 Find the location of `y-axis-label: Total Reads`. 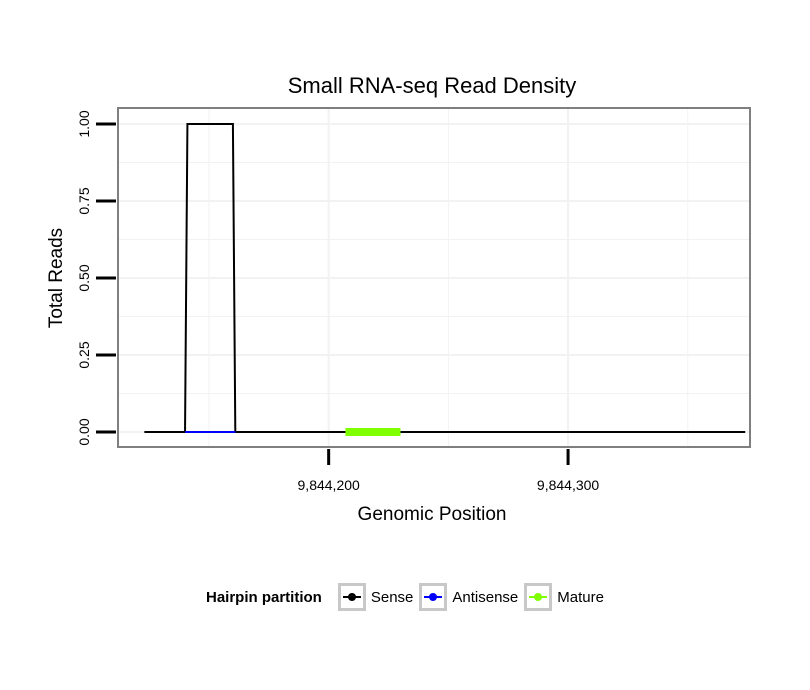

y-axis-label: Total Reads is located at coordinates (56, 278).